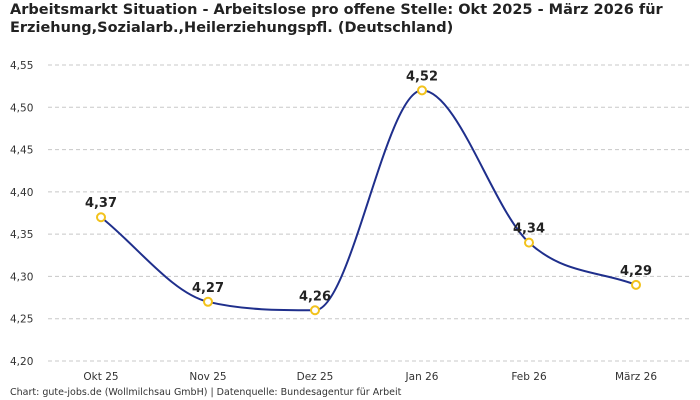  What do you see at coordinates (100, 377) in the screenshot?
I see `x-tick-label: Okt 25` at bounding box center [100, 377].